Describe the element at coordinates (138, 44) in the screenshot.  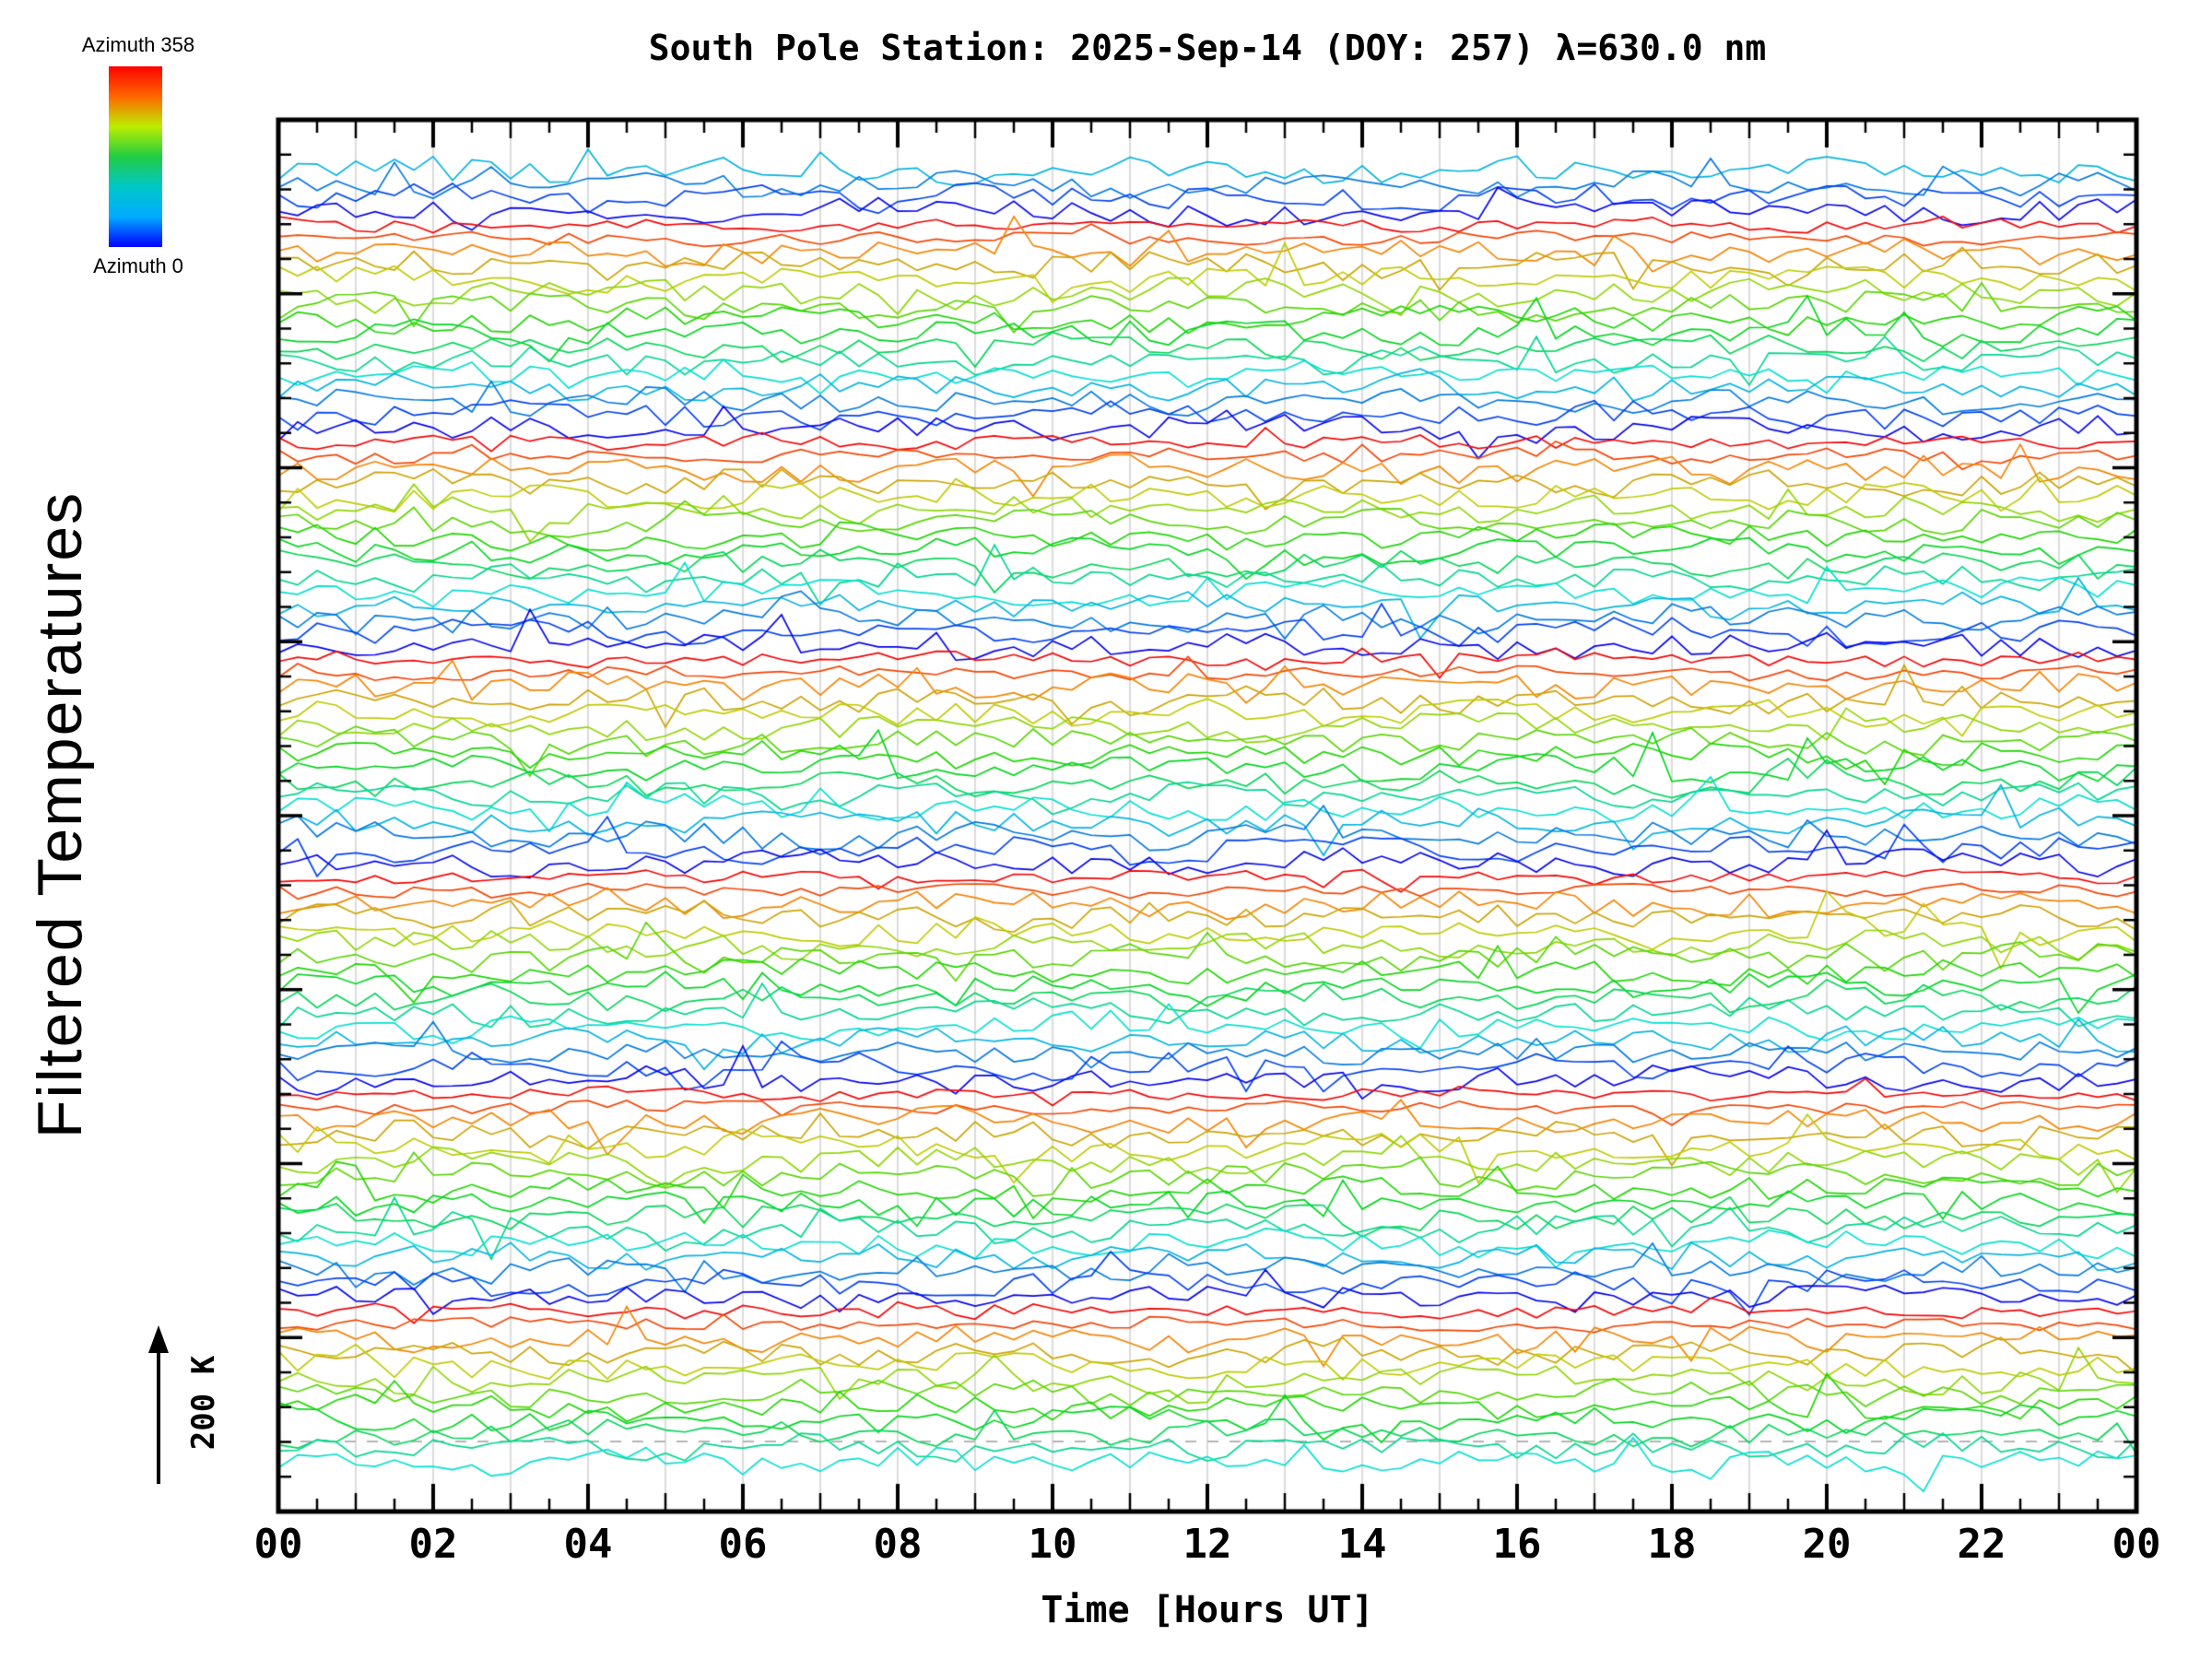
I see `colorbar-label-top: Azimuth 358` at that location.